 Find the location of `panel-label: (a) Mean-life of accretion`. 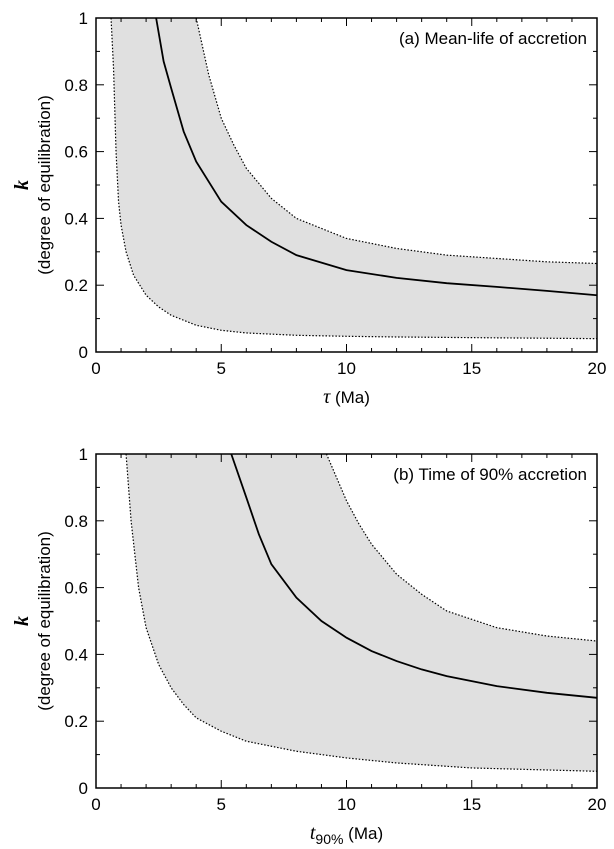

panel-label: (a) Mean-life of accretion is located at coordinates (493, 38).